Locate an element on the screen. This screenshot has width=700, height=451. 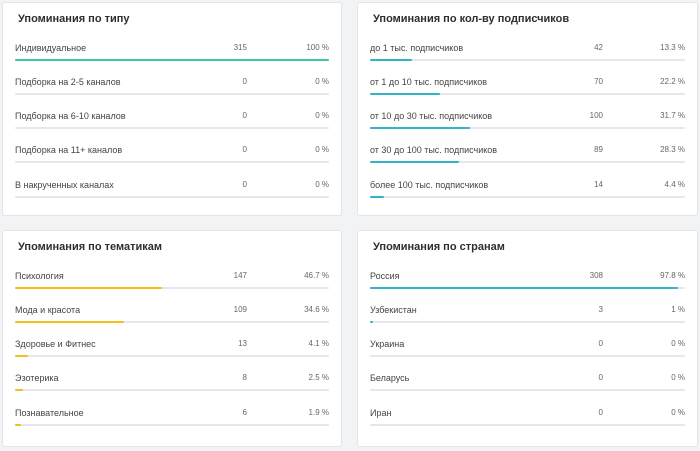
row-label: Узбекистан is located at coordinates (393, 310).